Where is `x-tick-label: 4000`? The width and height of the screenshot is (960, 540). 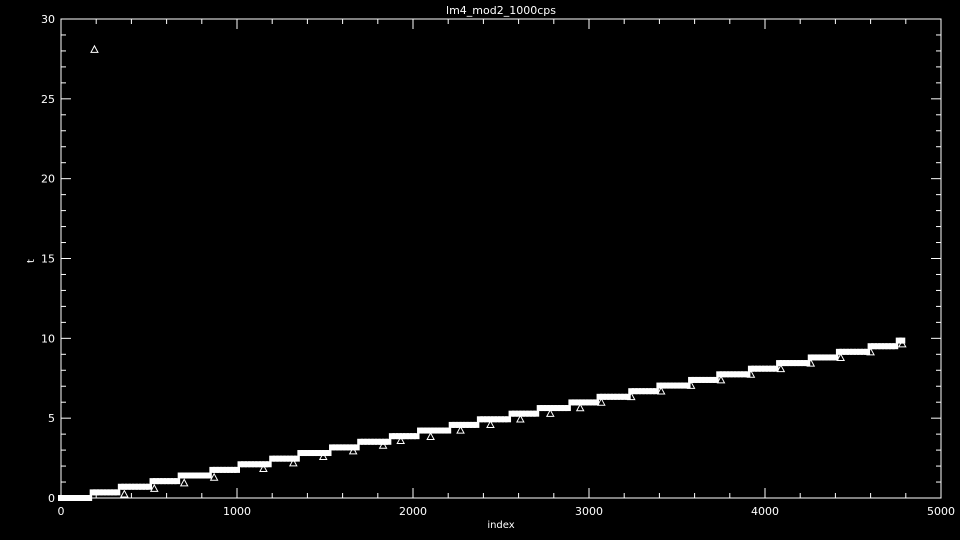 x-tick-label: 4000 is located at coordinates (765, 511).